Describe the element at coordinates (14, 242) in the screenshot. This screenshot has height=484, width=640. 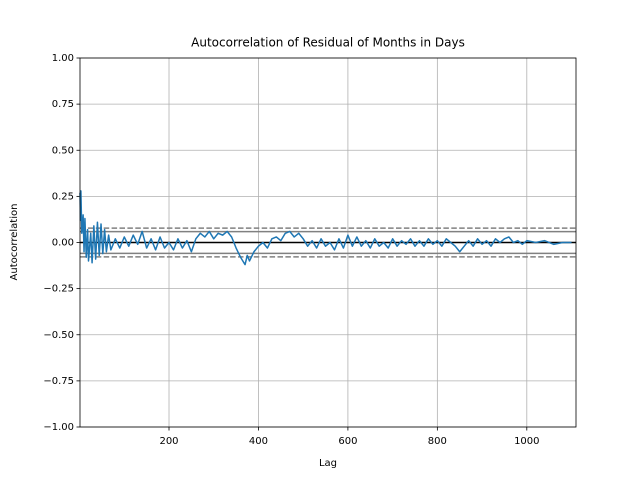
I see `y-axis-label: Autocorrelation` at that location.